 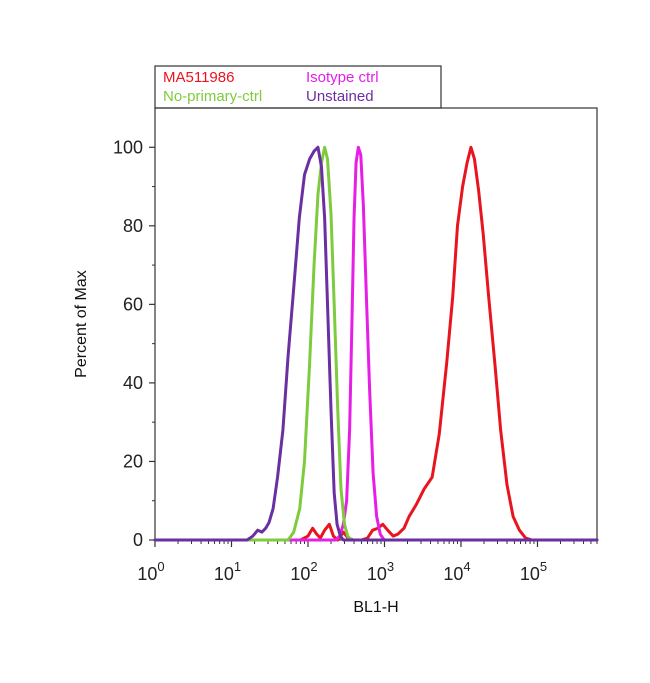 I want to click on legend-item-no-primary-ctrl: No-primary-ctrl, so click(x=212, y=96).